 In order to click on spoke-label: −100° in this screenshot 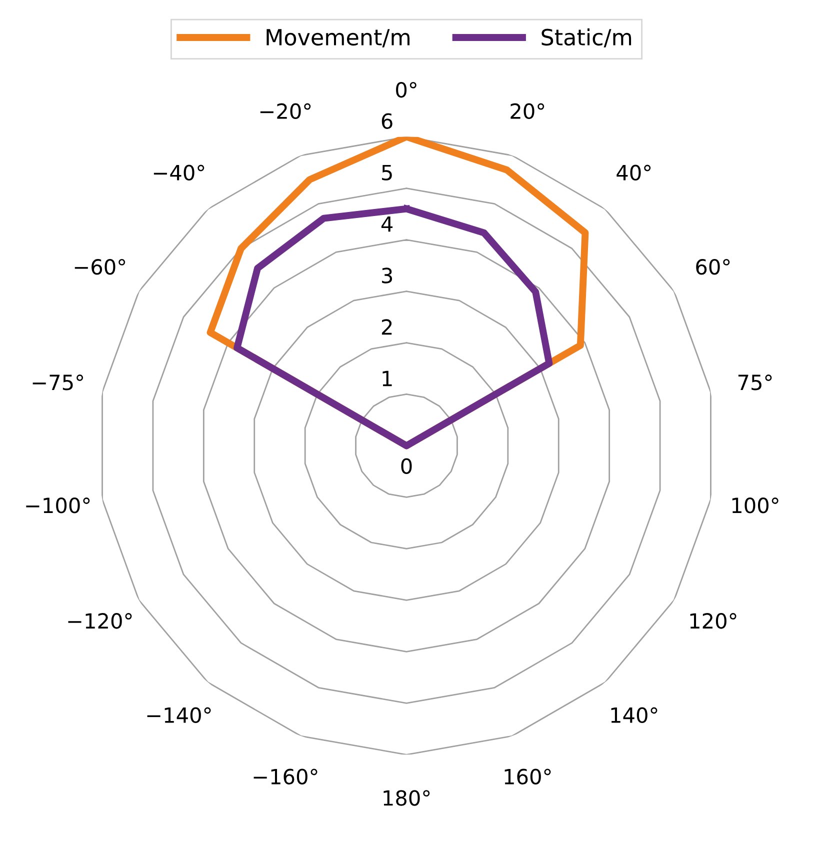, I will do `click(58, 506)`.